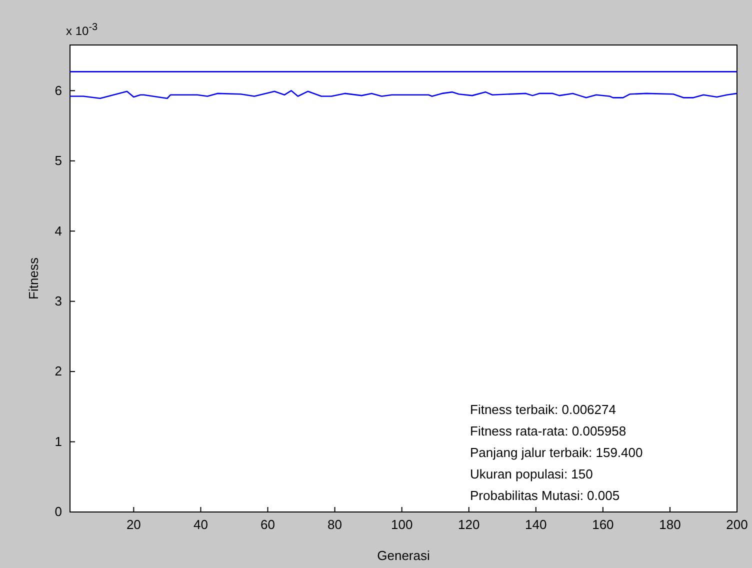  What do you see at coordinates (545, 495) in the screenshot?
I see `annotation: Probabilitas Mutasi: 0.005` at bounding box center [545, 495].